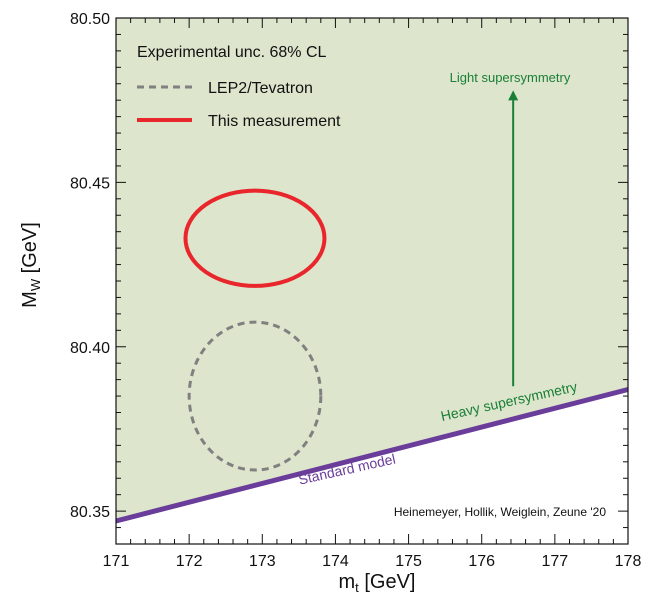  I want to click on lep-tevatron-ellipse, so click(255, 396).